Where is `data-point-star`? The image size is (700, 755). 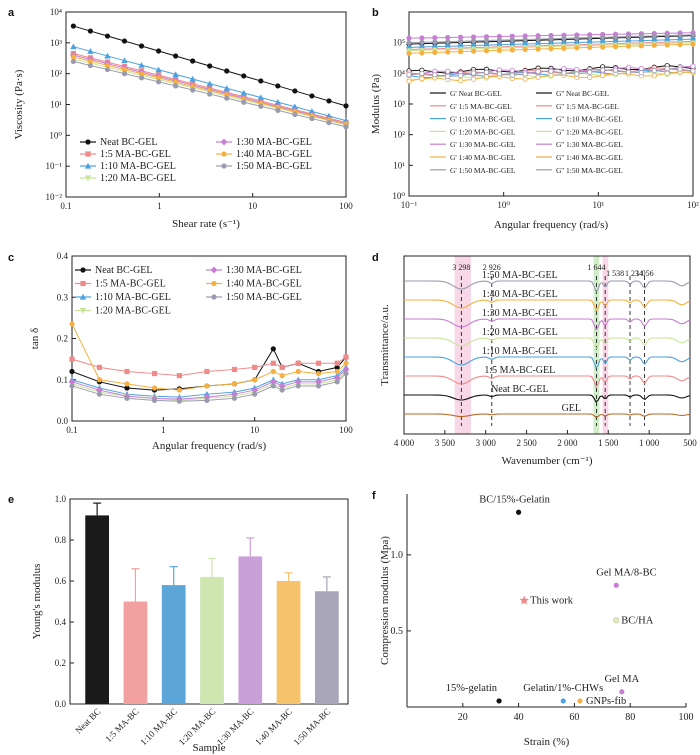 data-point-star is located at coordinates (524, 600).